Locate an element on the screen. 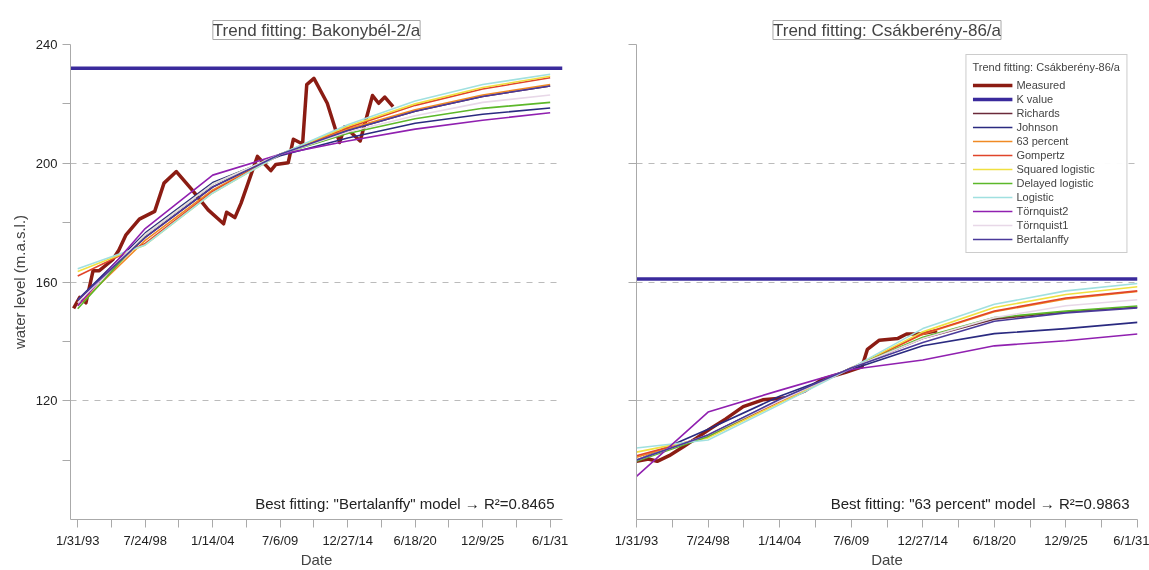 The height and width of the screenshot is (570, 1149). legend-label: Logistic is located at coordinates (1035, 197).